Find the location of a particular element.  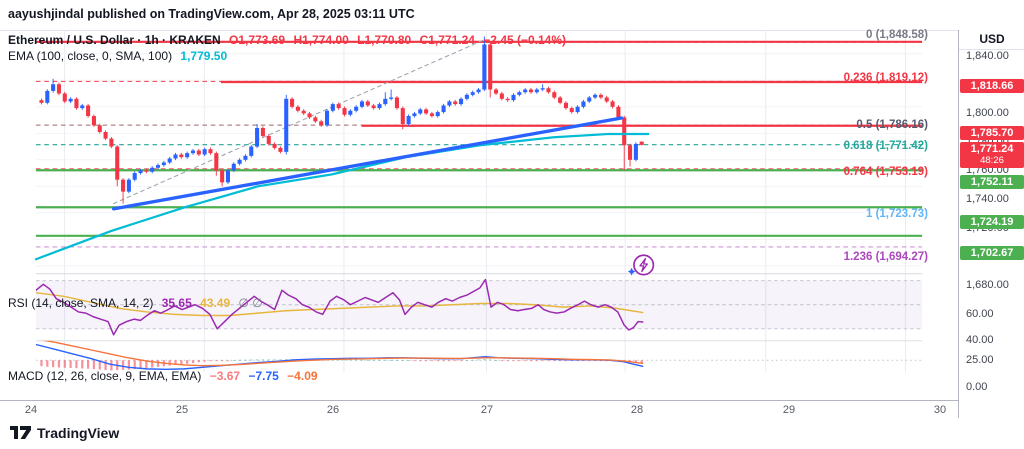

currency-label: USD is located at coordinates (991, 40).